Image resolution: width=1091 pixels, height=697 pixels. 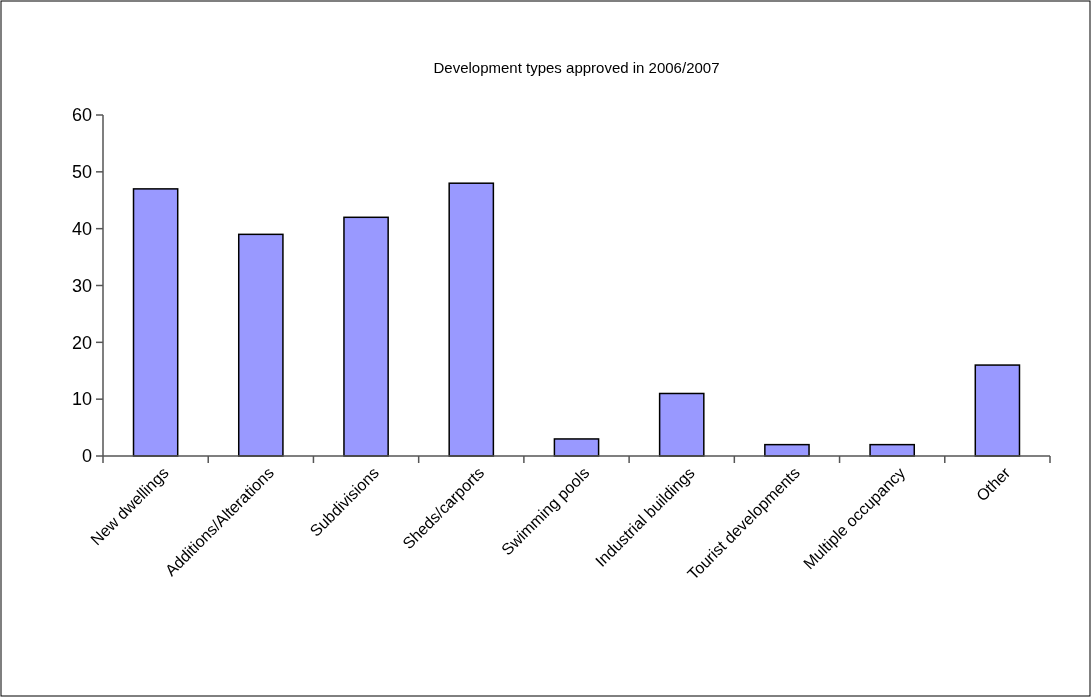 I want to click on y-tick-label: 20, so click(x=81, y=342).